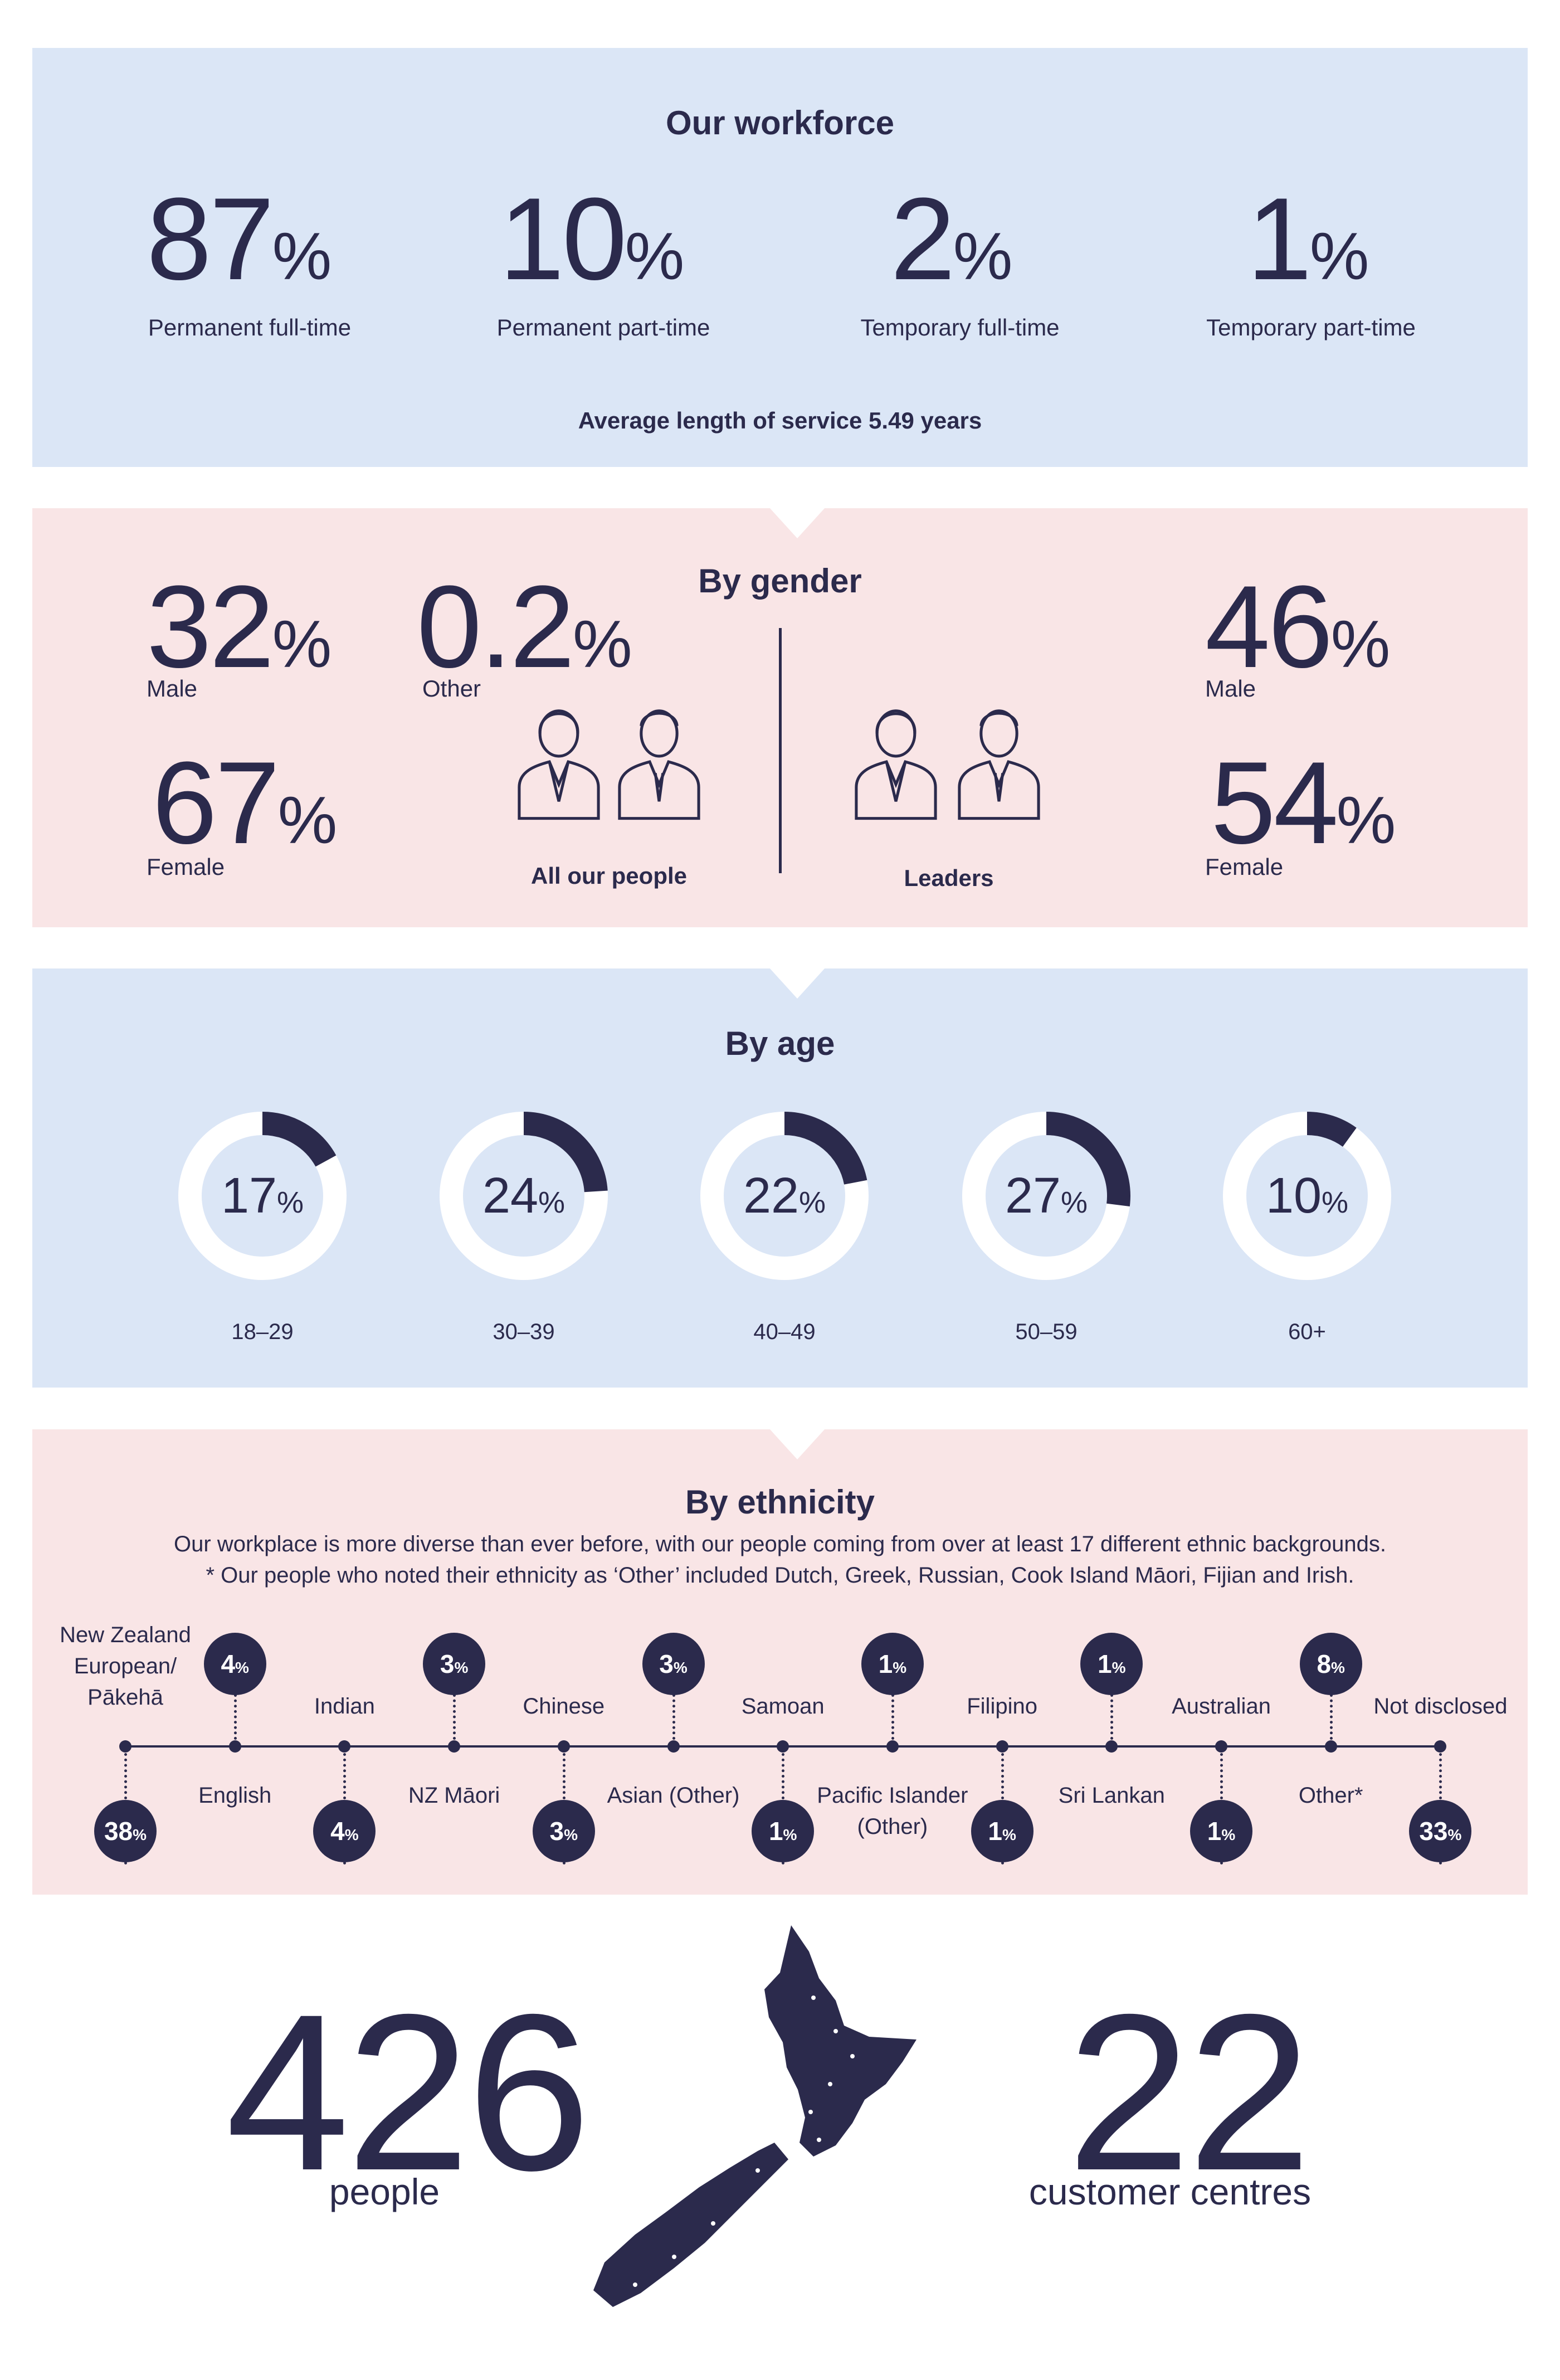  I want to click on ethnicity-percent-badge: 33%, so click(1441, 1831).